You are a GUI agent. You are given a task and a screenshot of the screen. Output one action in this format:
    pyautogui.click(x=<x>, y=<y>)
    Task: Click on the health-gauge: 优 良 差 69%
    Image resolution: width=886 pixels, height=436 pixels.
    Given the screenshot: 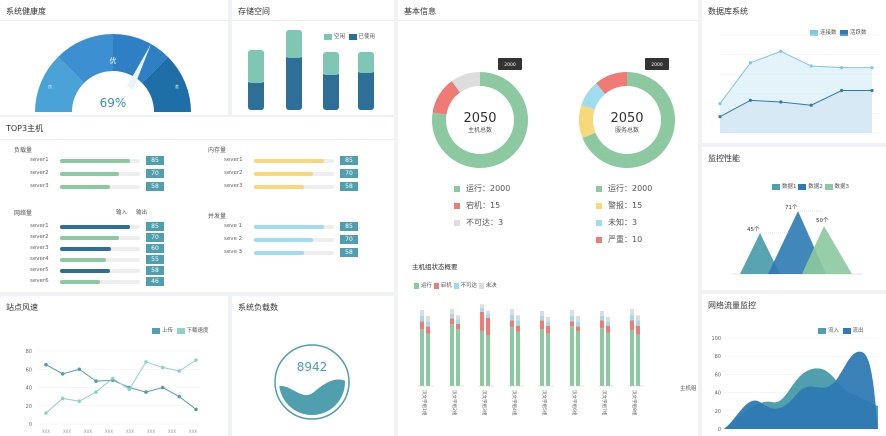 What is the action you would take?
    pyautogui.click(x=113, y=74)
    